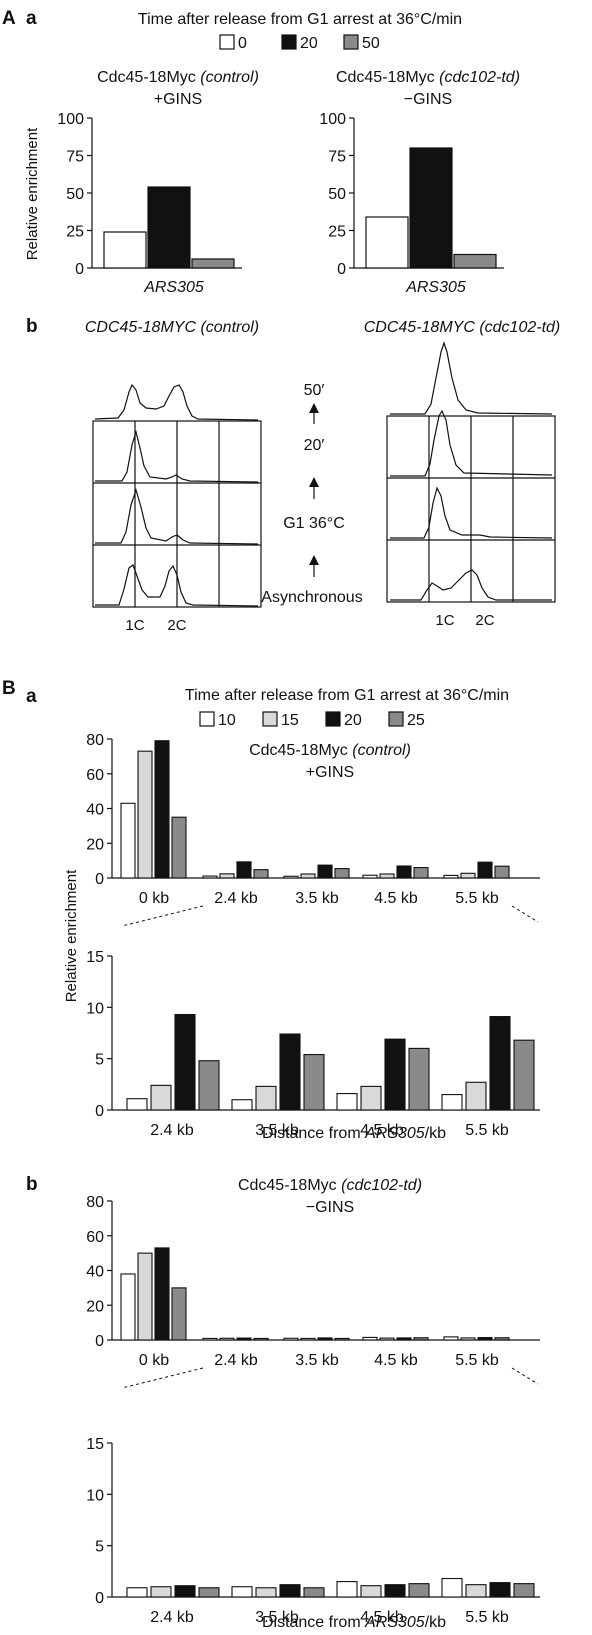 The image size is (592, 1635). I want to click on chartB1-top-category-label: 0 kb, so click(154, 898).